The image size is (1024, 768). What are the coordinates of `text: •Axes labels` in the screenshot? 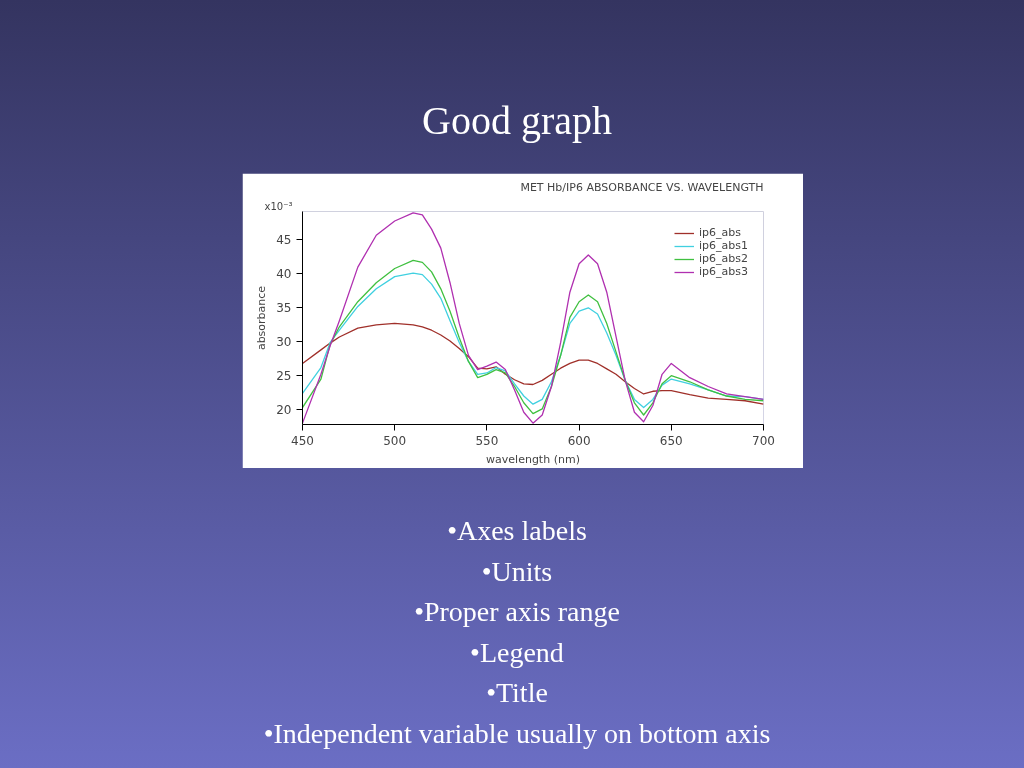 It's located at (517, 530).